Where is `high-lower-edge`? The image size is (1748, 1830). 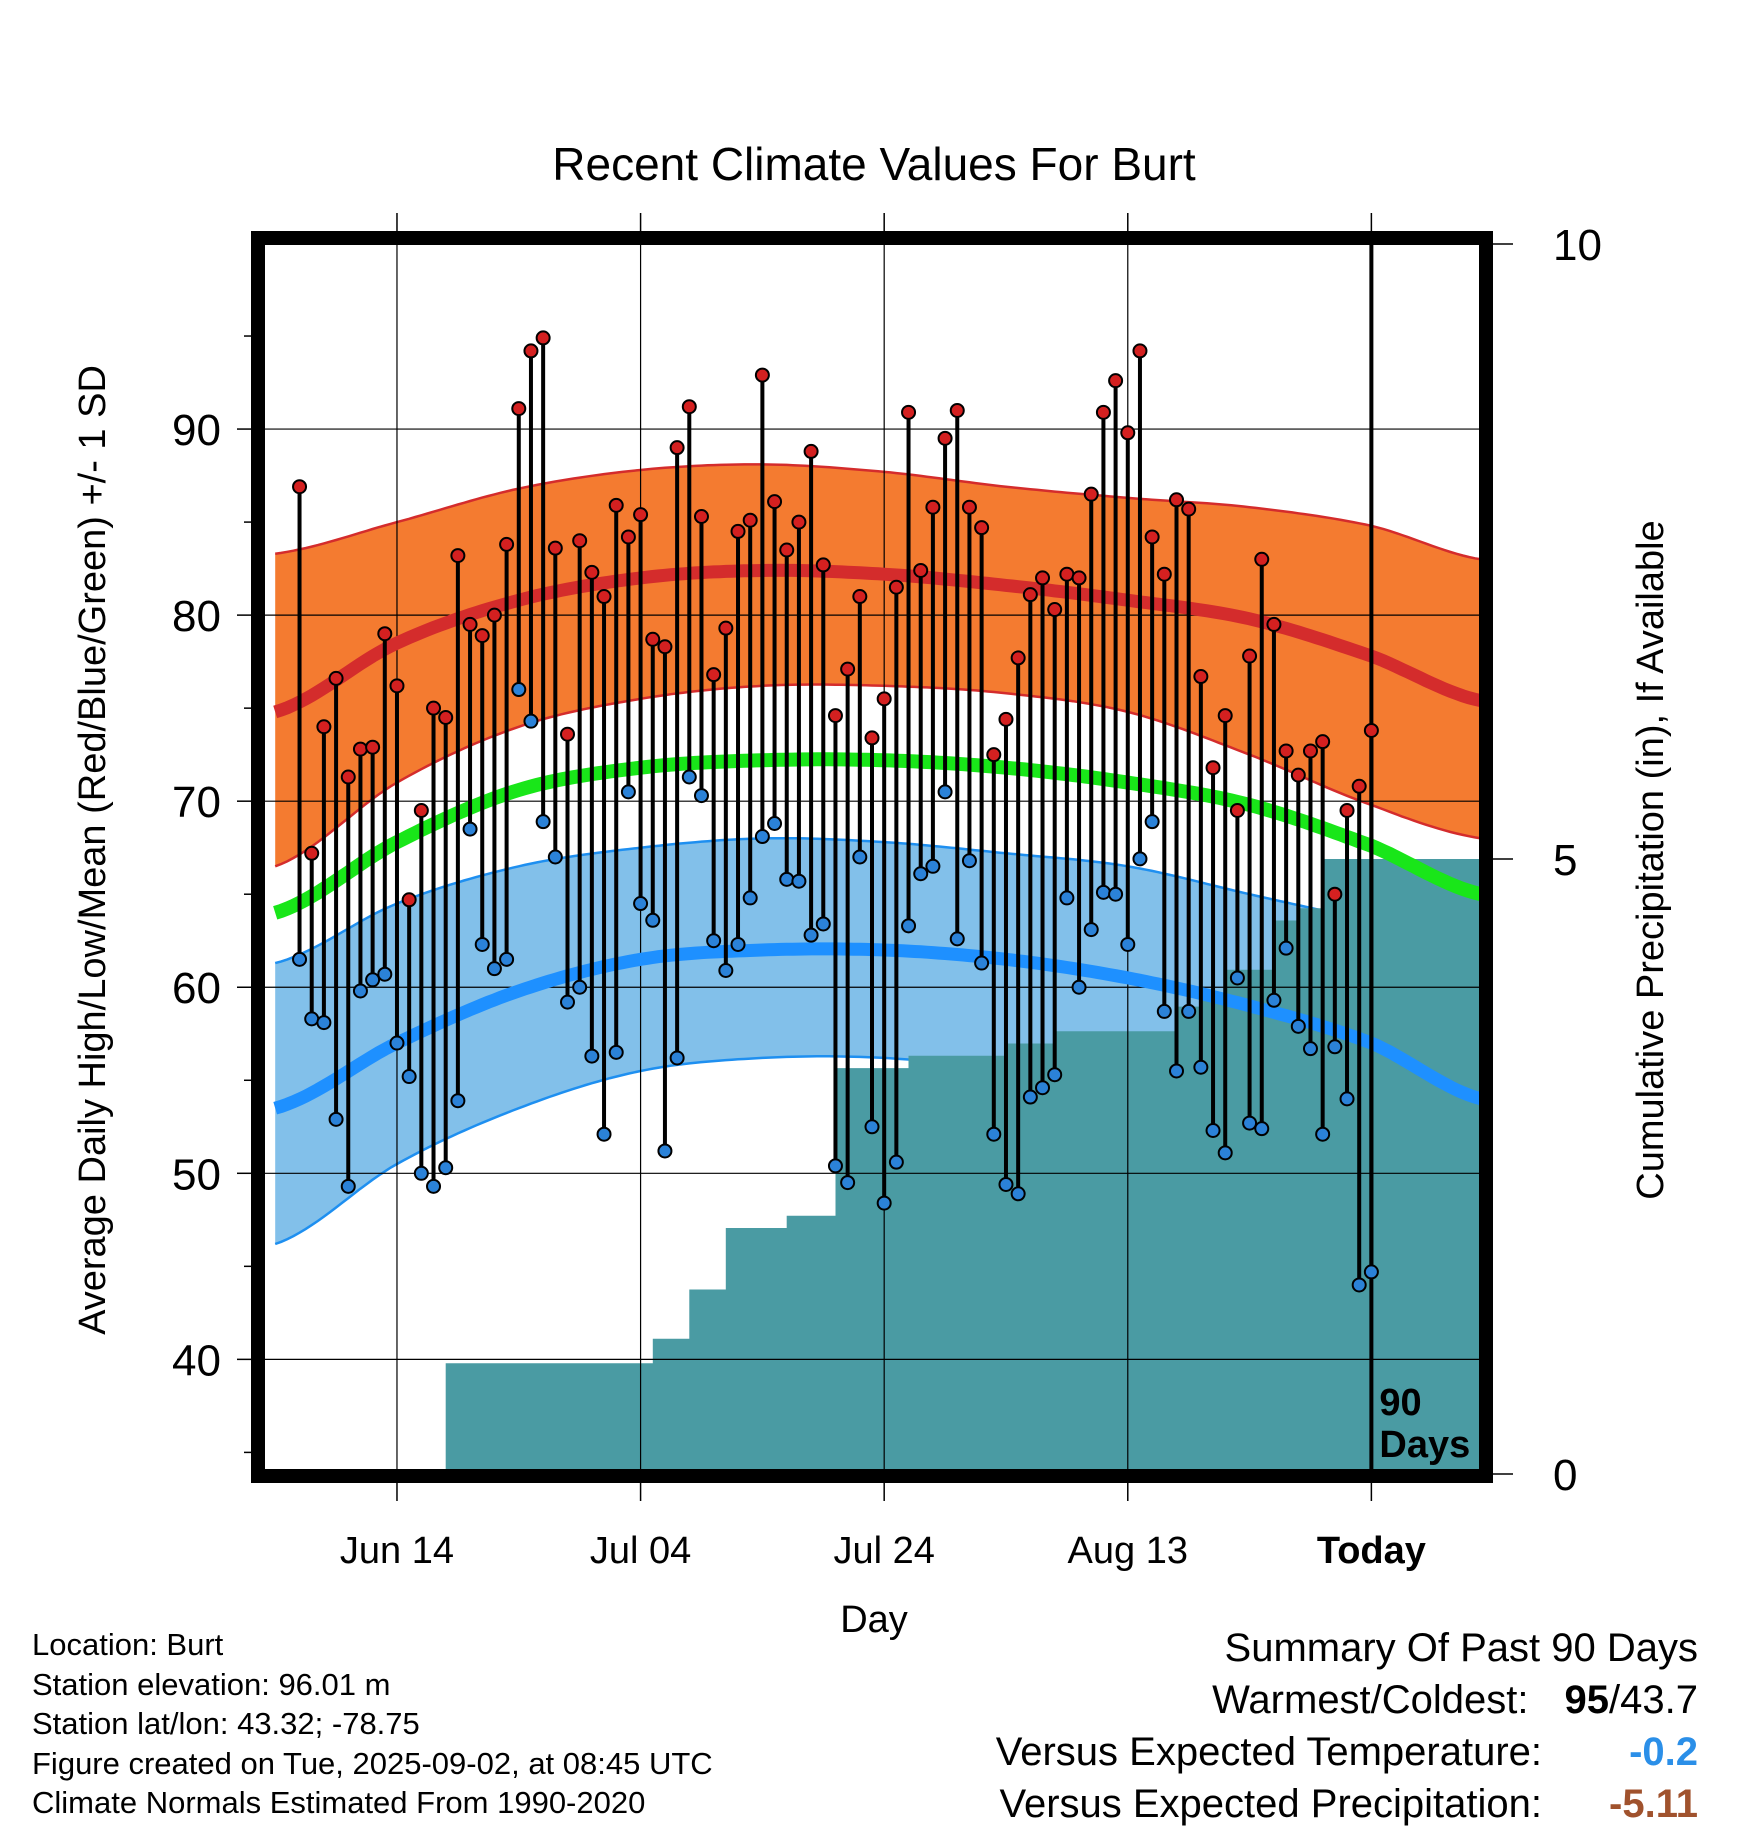
high-lower-edge is located at coordinates (877, 775).